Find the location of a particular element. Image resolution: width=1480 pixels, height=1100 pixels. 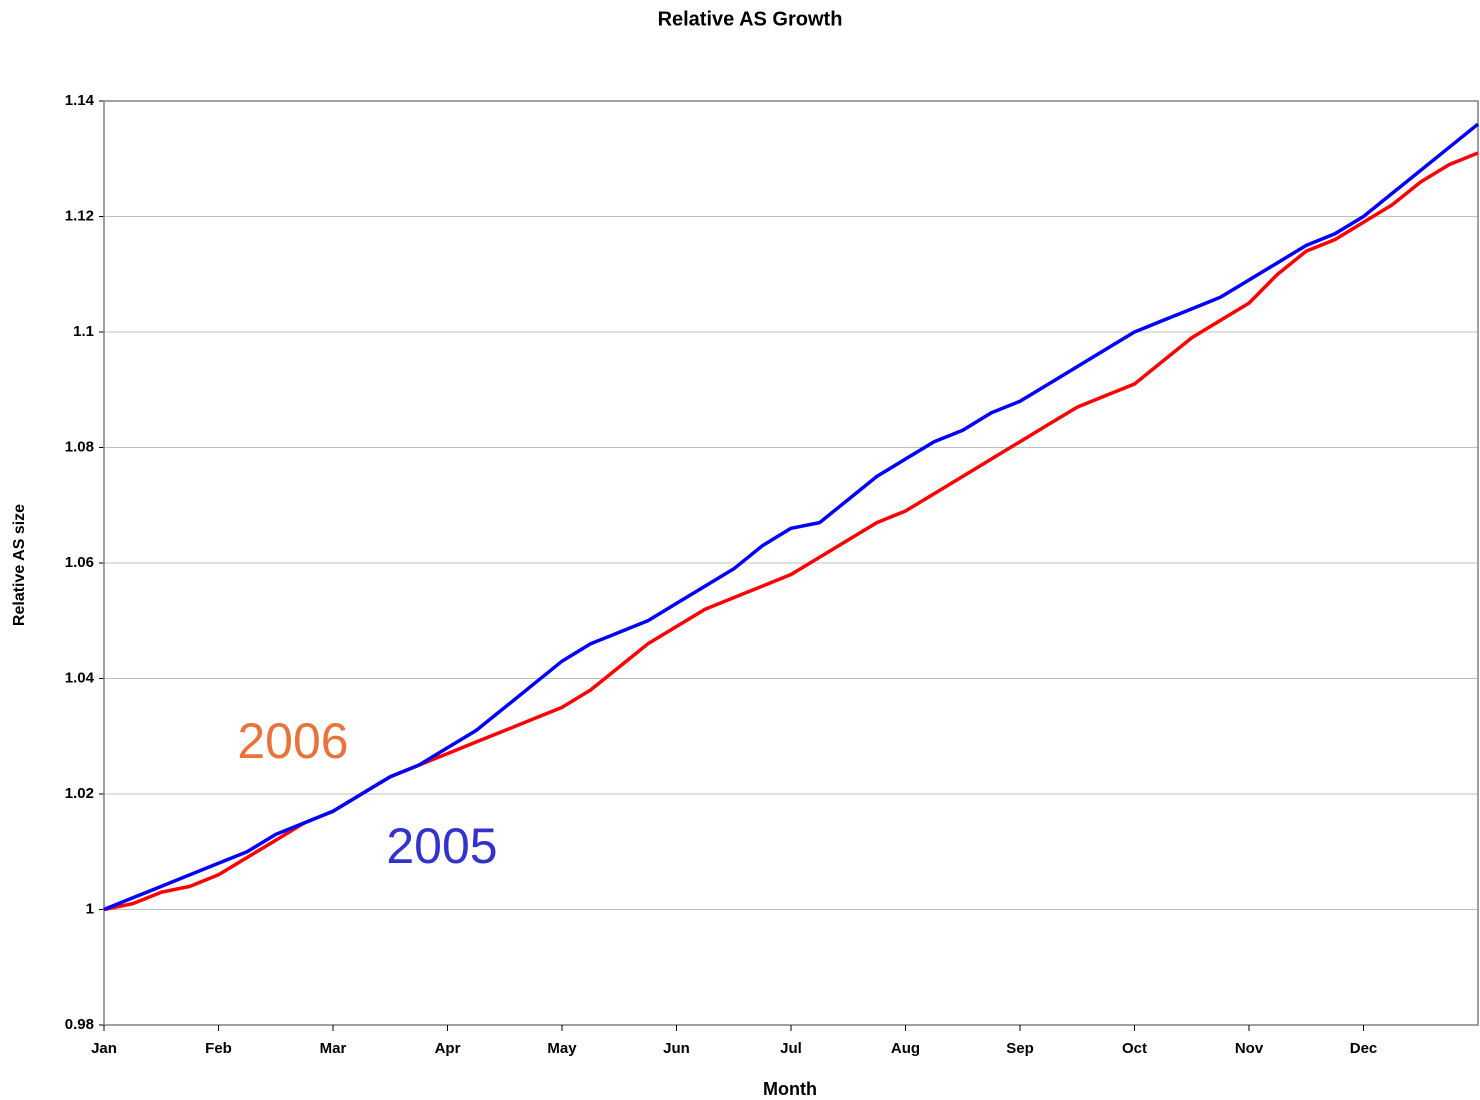

y-tick-label: 0.98 is located at coordinates (79, 1024).